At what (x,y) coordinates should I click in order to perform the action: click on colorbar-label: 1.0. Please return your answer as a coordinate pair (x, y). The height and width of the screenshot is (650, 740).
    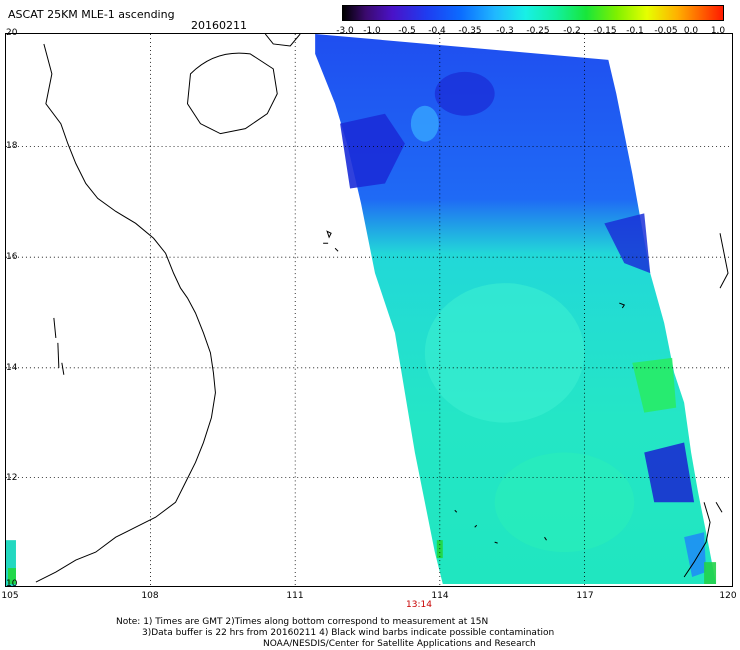
    Looking at the image, I should click on (718, 31).